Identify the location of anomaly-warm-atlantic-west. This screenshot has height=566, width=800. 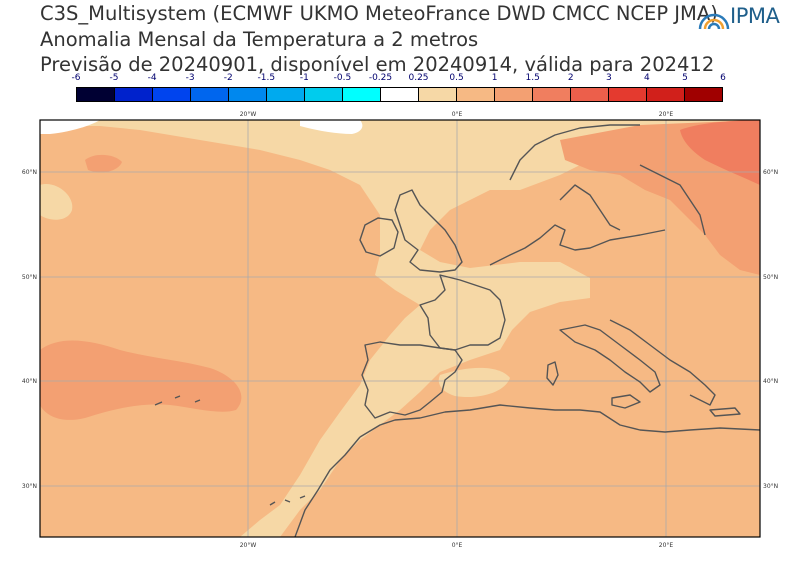
(141, 380).